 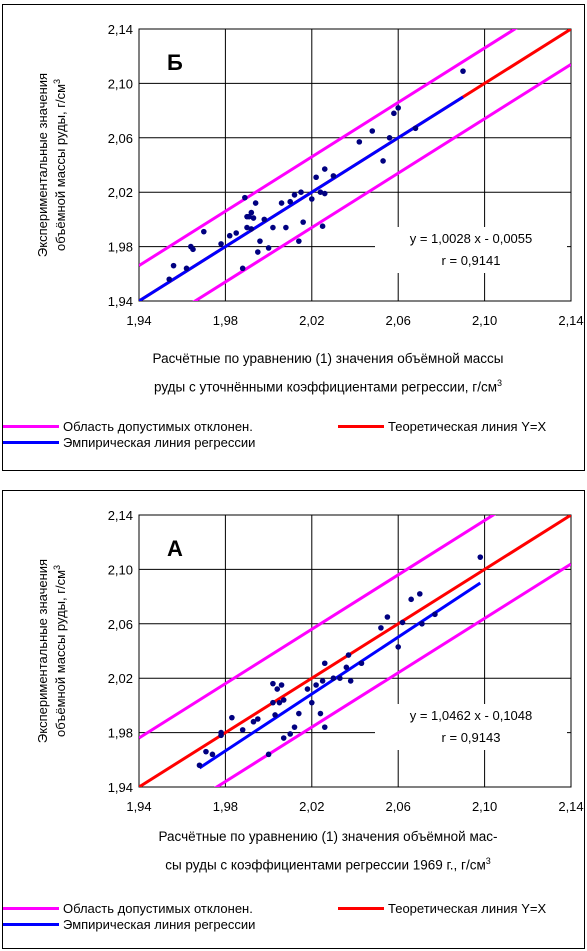 I want to click on panel-label-box, so click(x=181, y=62).